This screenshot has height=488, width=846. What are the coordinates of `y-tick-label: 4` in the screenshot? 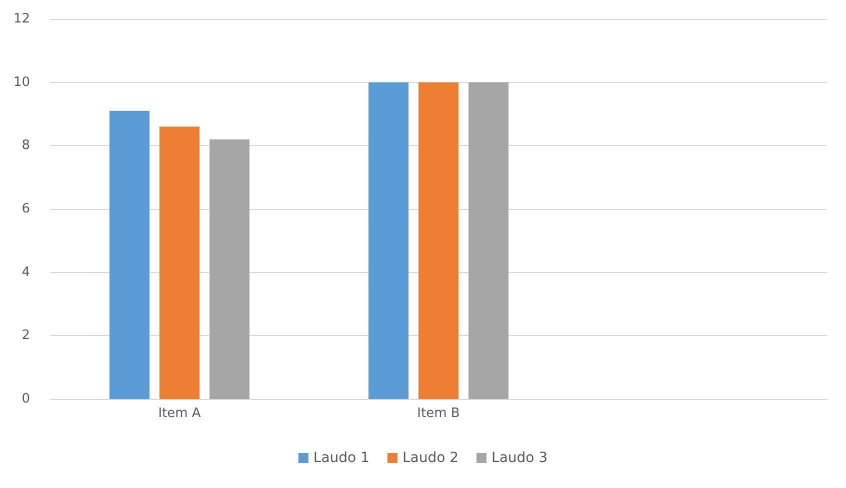 It's located at (26, 272).